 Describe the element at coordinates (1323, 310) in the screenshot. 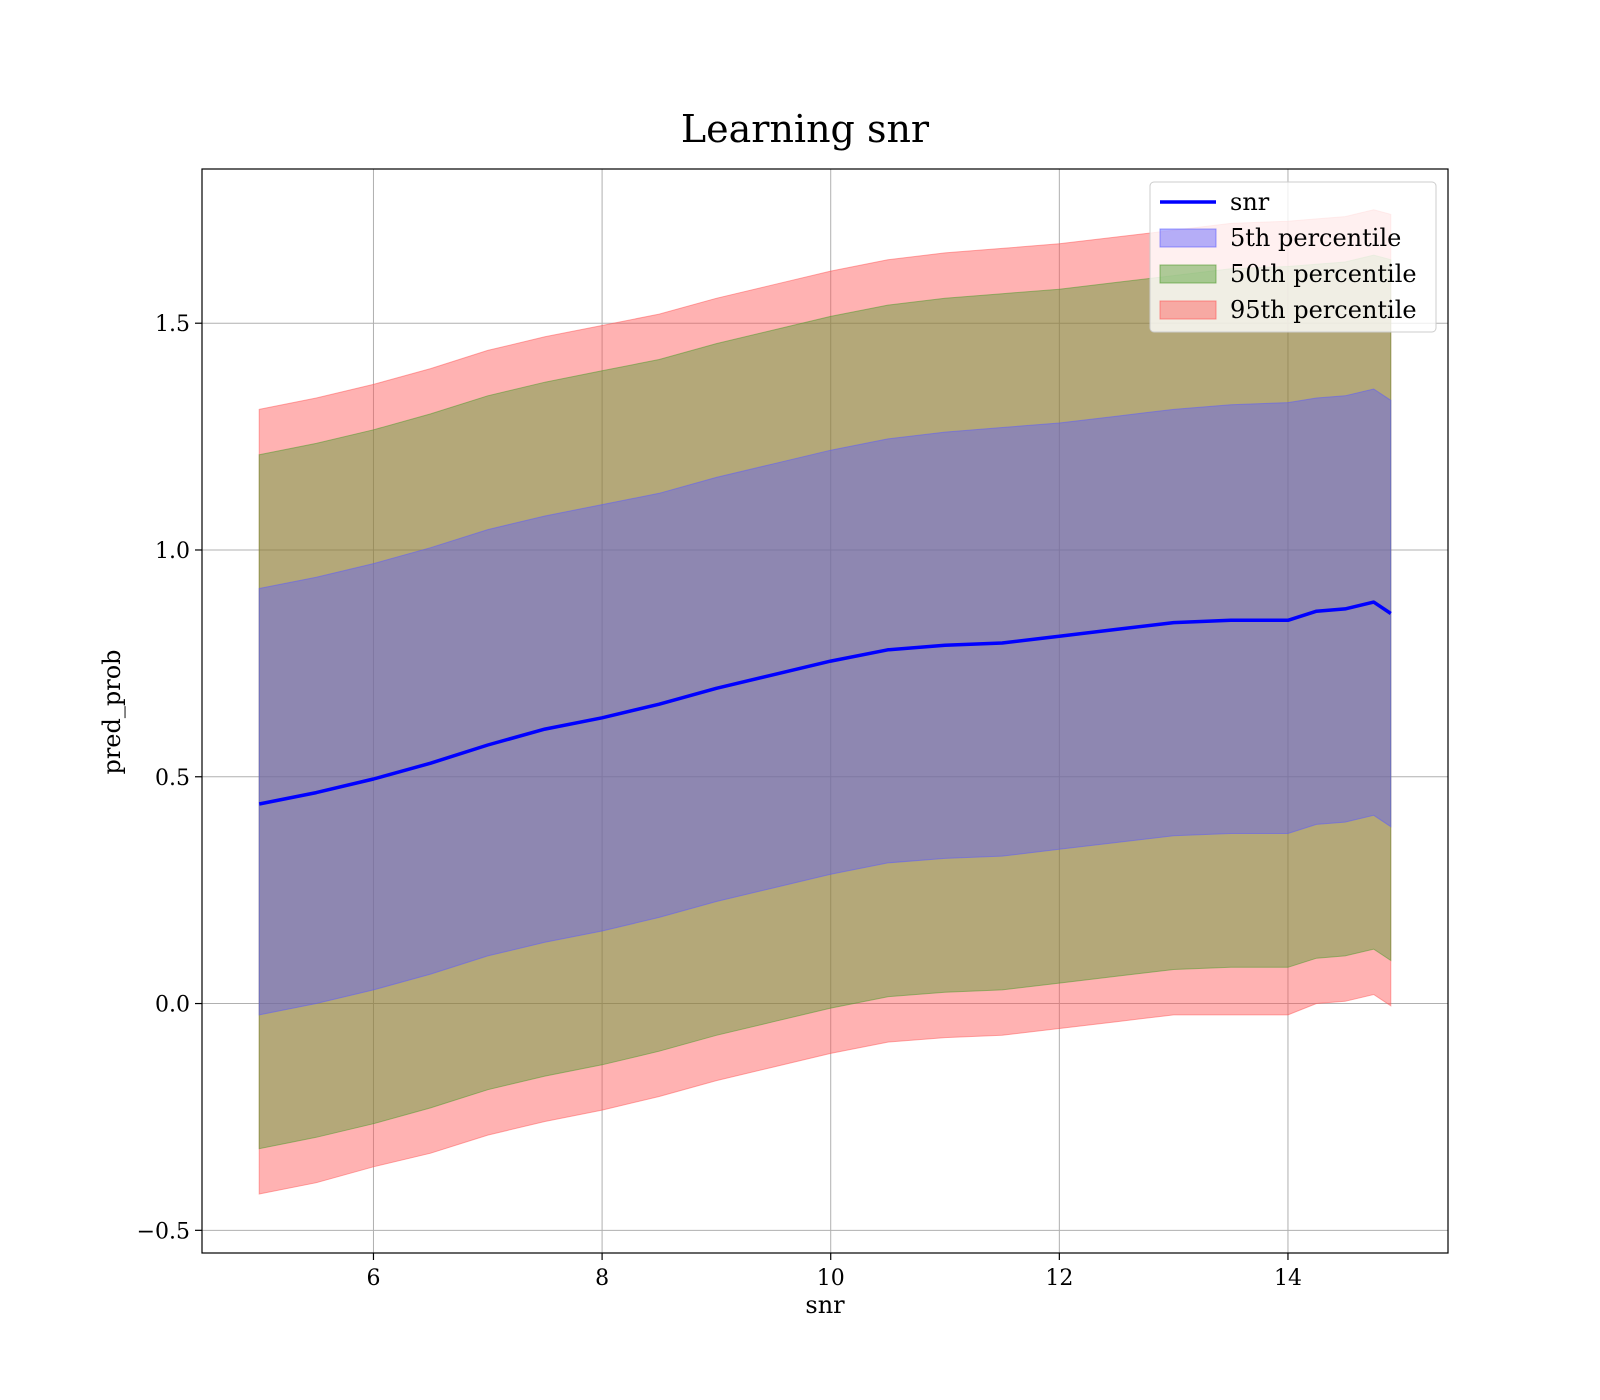

I see `legend-label: 95th percentile` at that location.